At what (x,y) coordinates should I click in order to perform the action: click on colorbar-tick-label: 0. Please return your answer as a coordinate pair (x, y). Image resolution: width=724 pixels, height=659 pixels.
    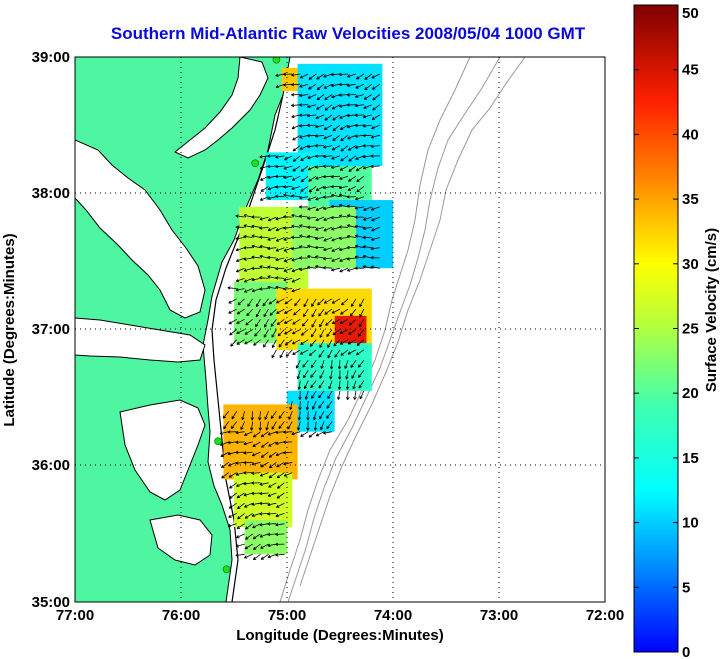
    Looking at the image, I should click on (686, 651).